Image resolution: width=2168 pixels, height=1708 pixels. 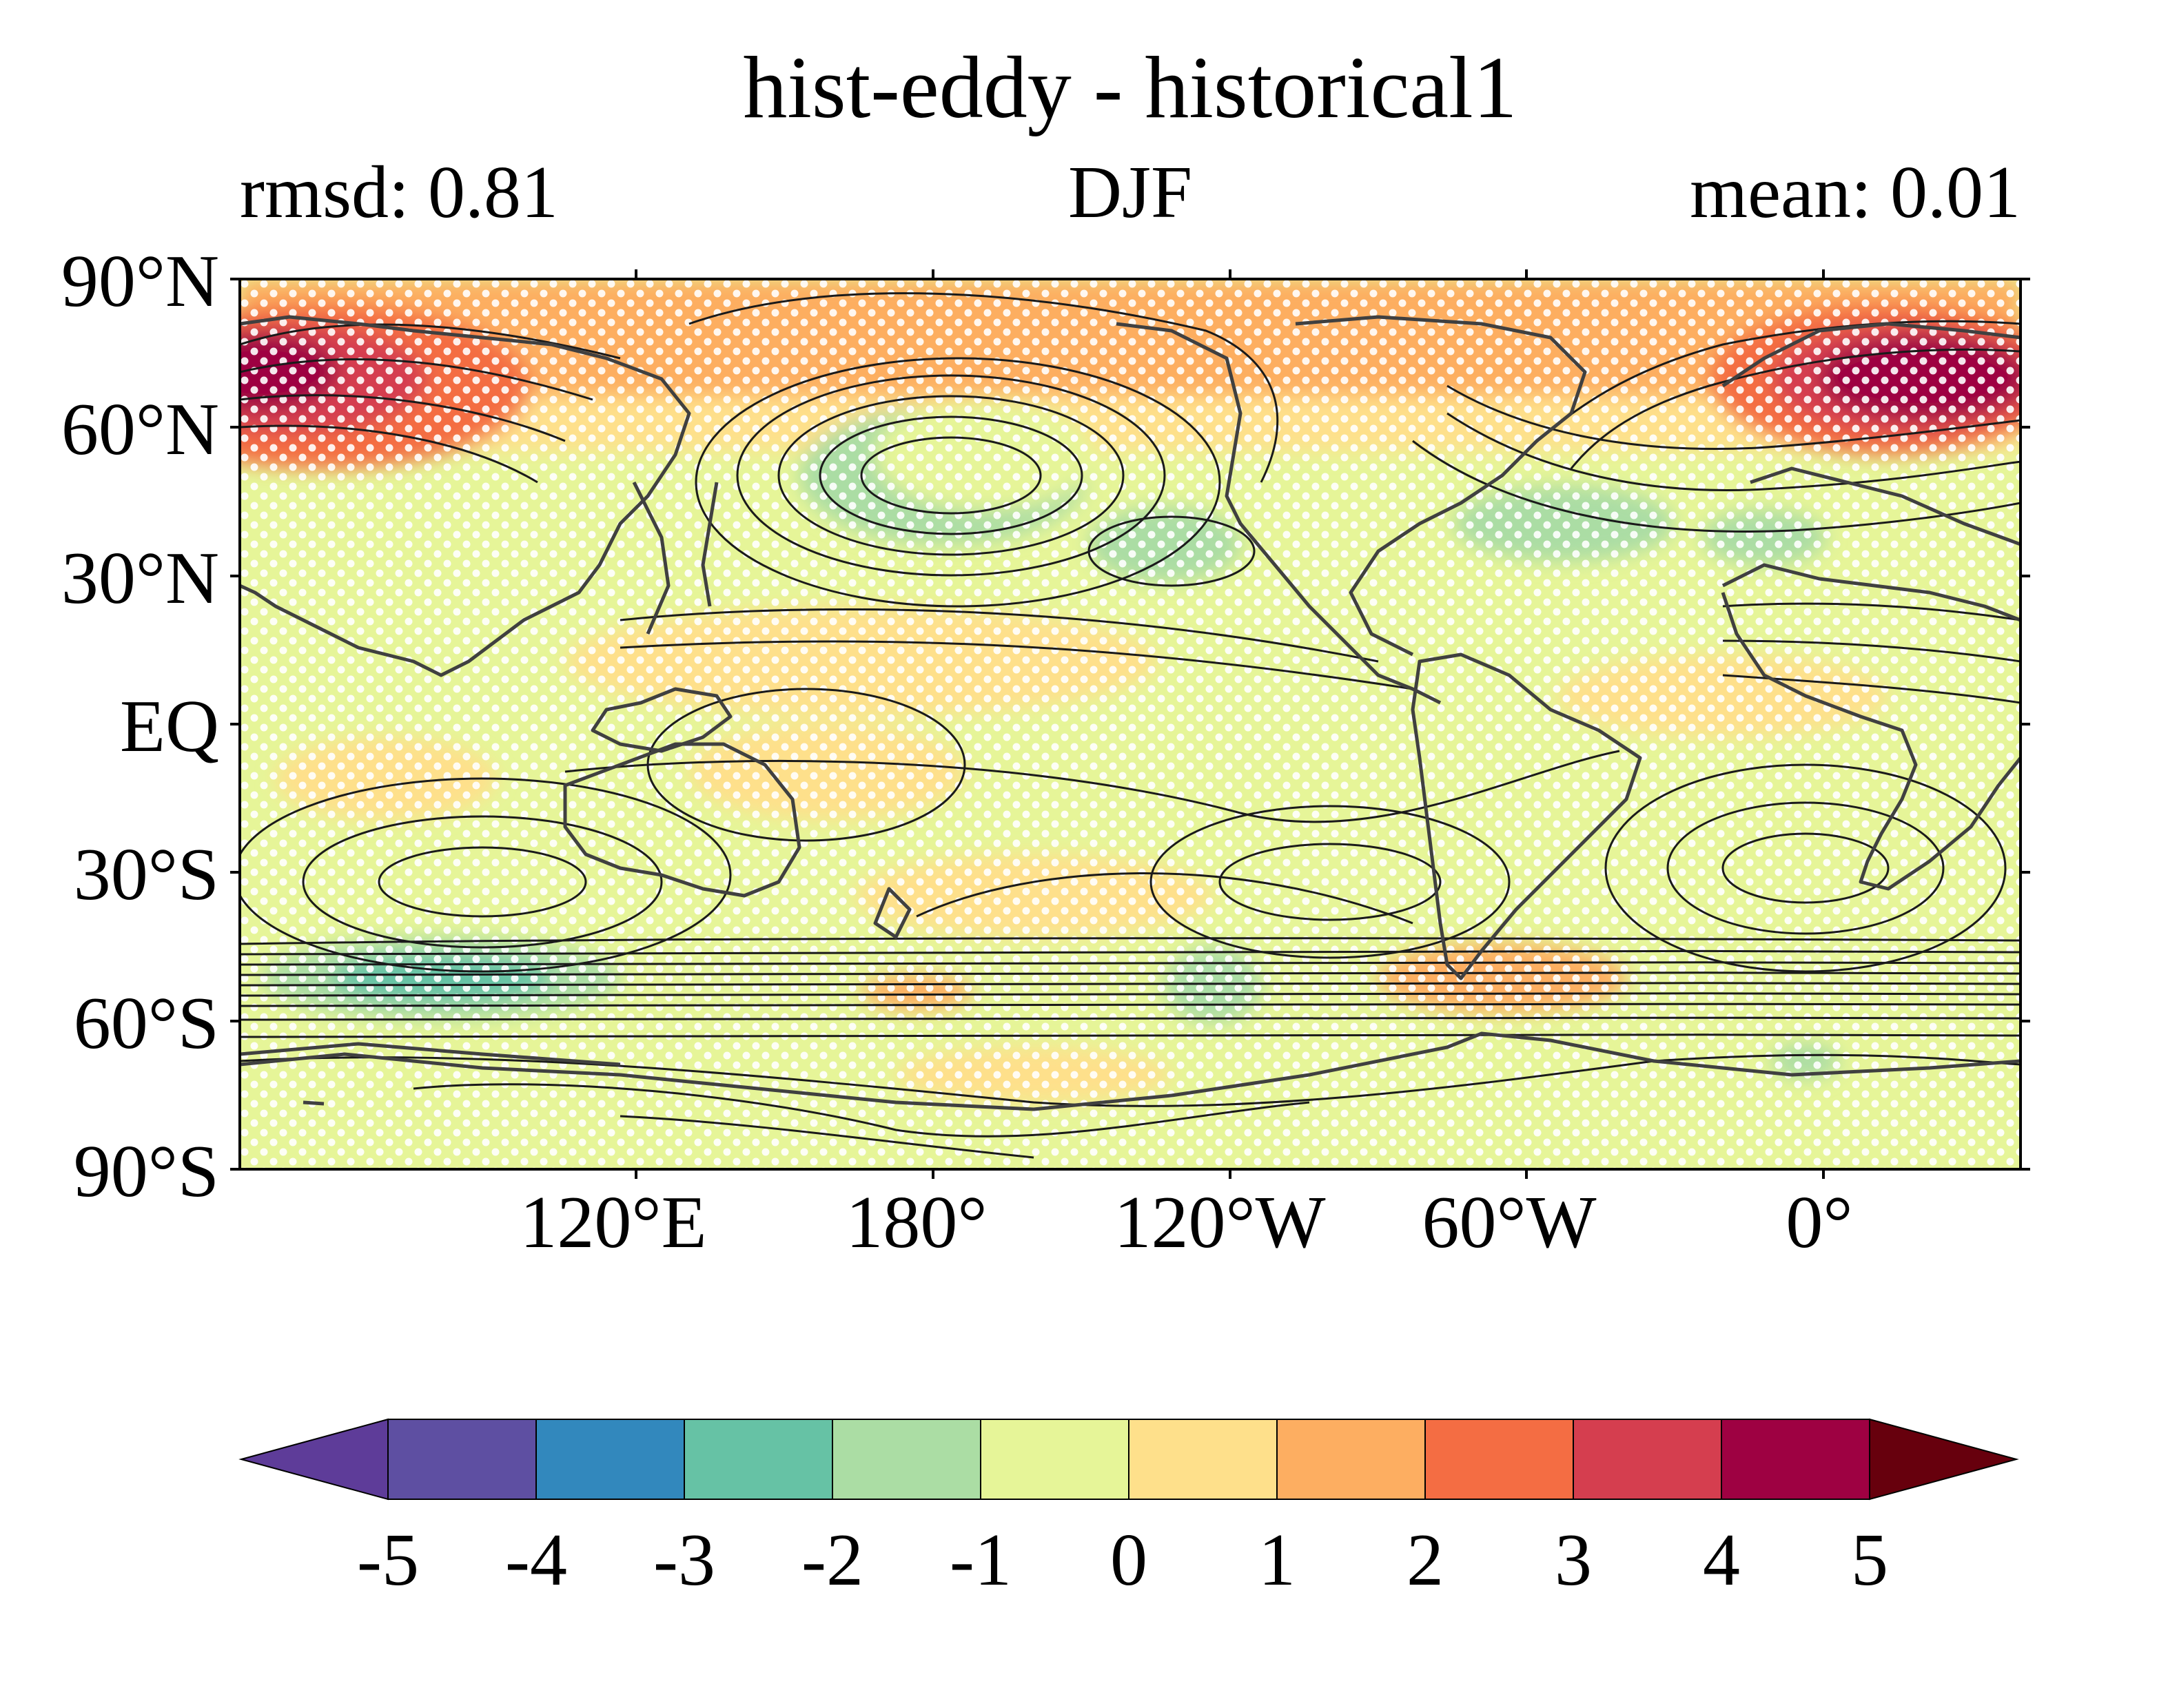 I want to click on mean-label: mean: 0.01, so click(x=1855, y=193).